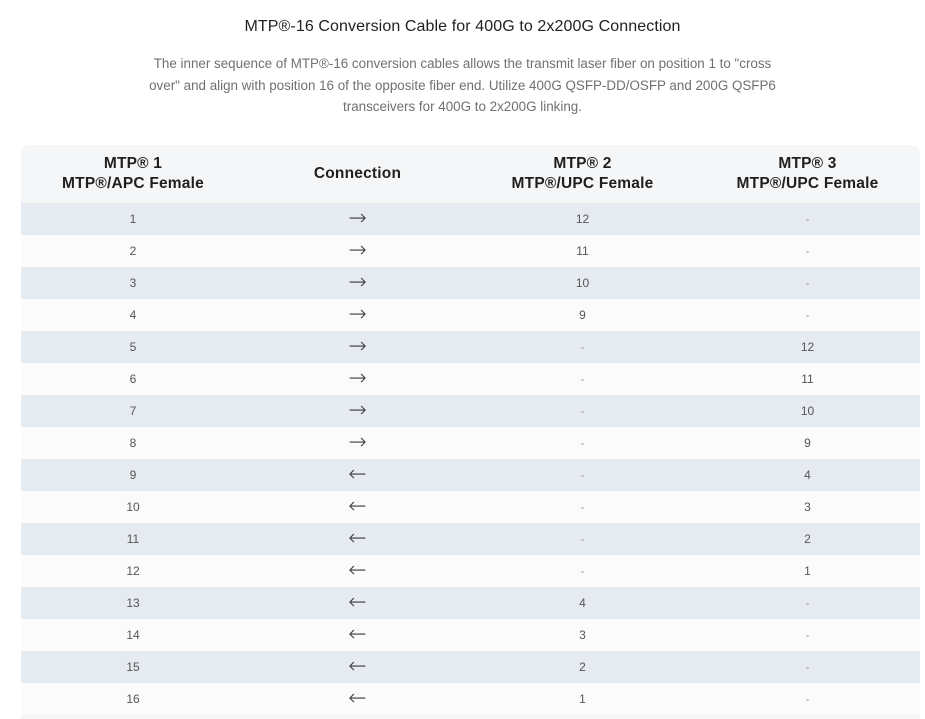 The height and width of the screenshot is (719, 925). Describe the element at coordinates (582, 174) in the screenshot. I see `header-mtp2: MTP® 2 MTP®/UPC Female` at that location.